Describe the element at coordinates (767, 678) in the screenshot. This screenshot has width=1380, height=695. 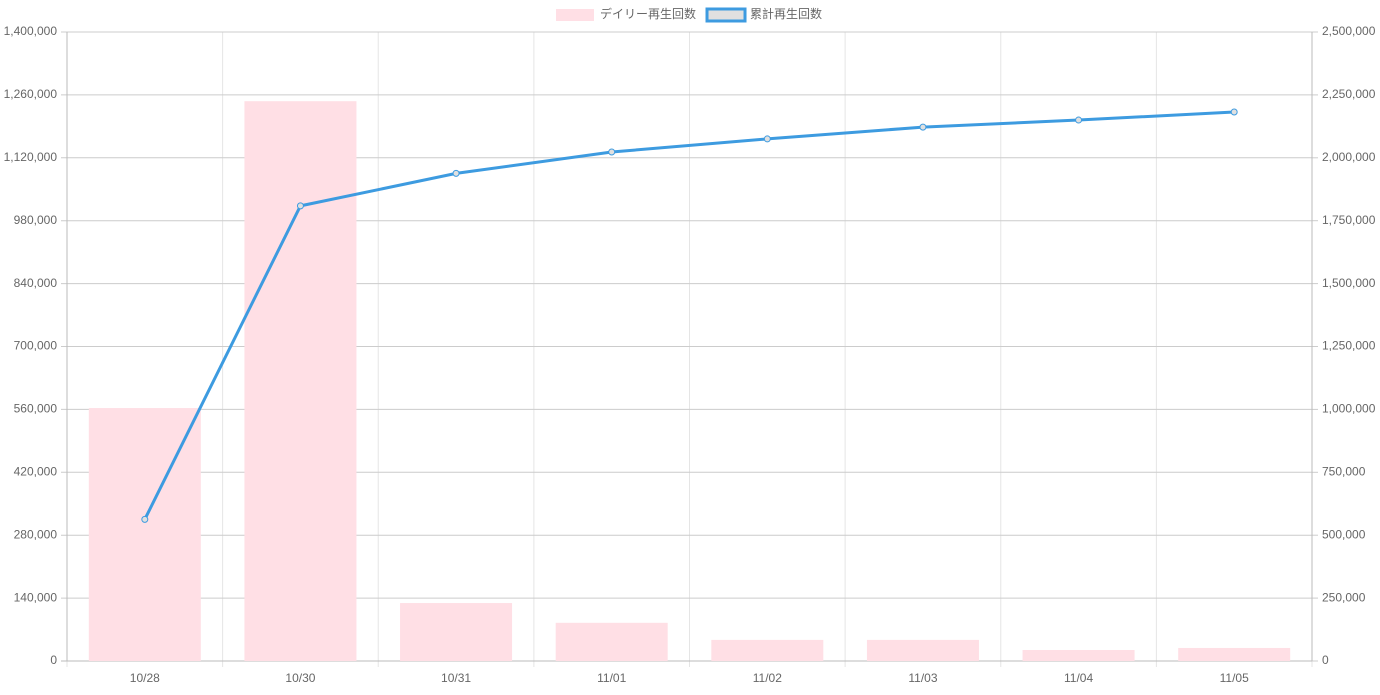
I see `x-tick-label: 11/02` at that location.